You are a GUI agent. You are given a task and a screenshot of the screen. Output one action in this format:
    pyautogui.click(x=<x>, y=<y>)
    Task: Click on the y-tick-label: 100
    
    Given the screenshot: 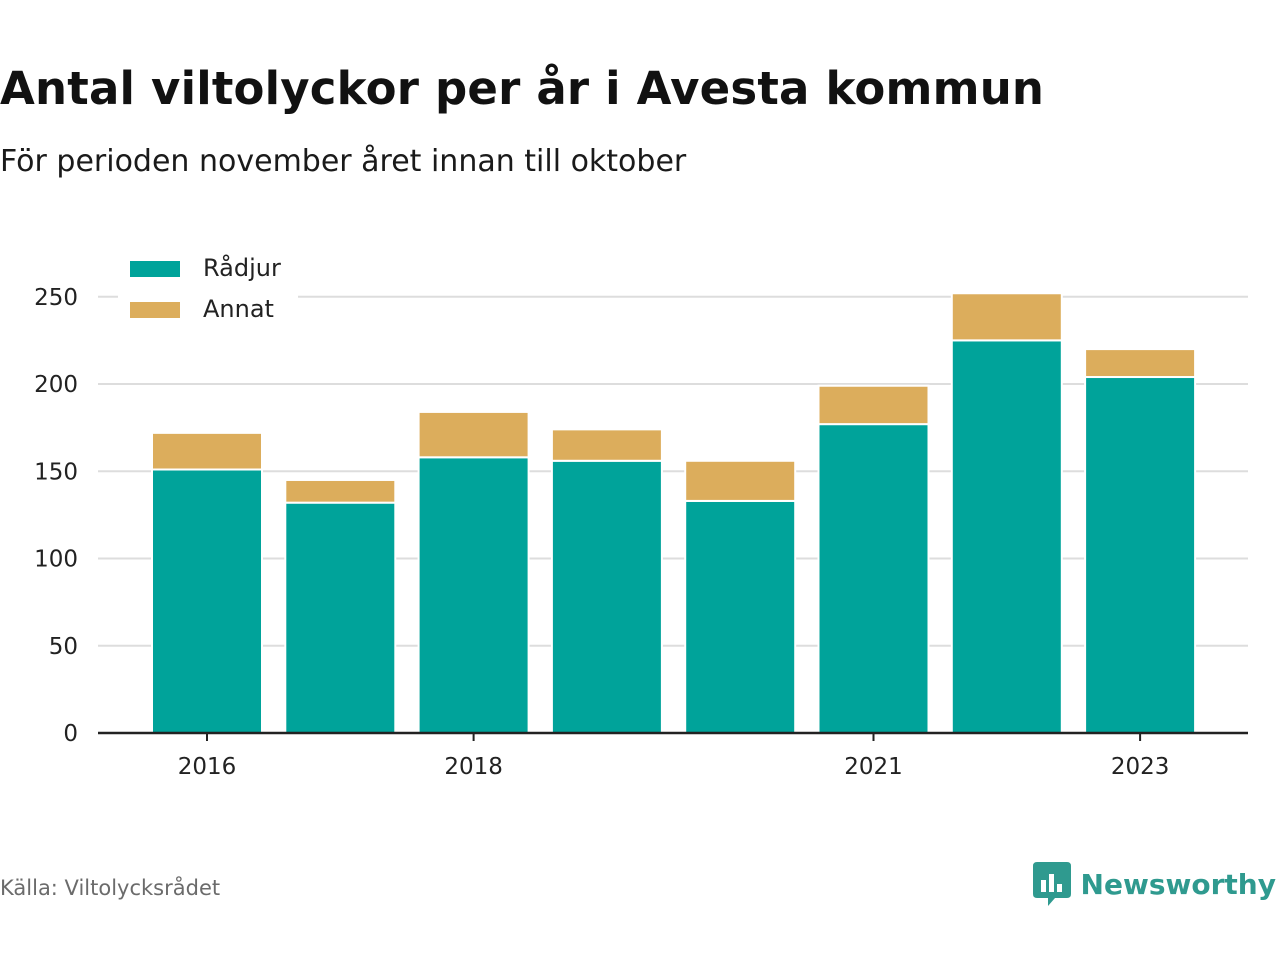 What is the action you would take?
    pyautogui.click(x=56, y=560)
    